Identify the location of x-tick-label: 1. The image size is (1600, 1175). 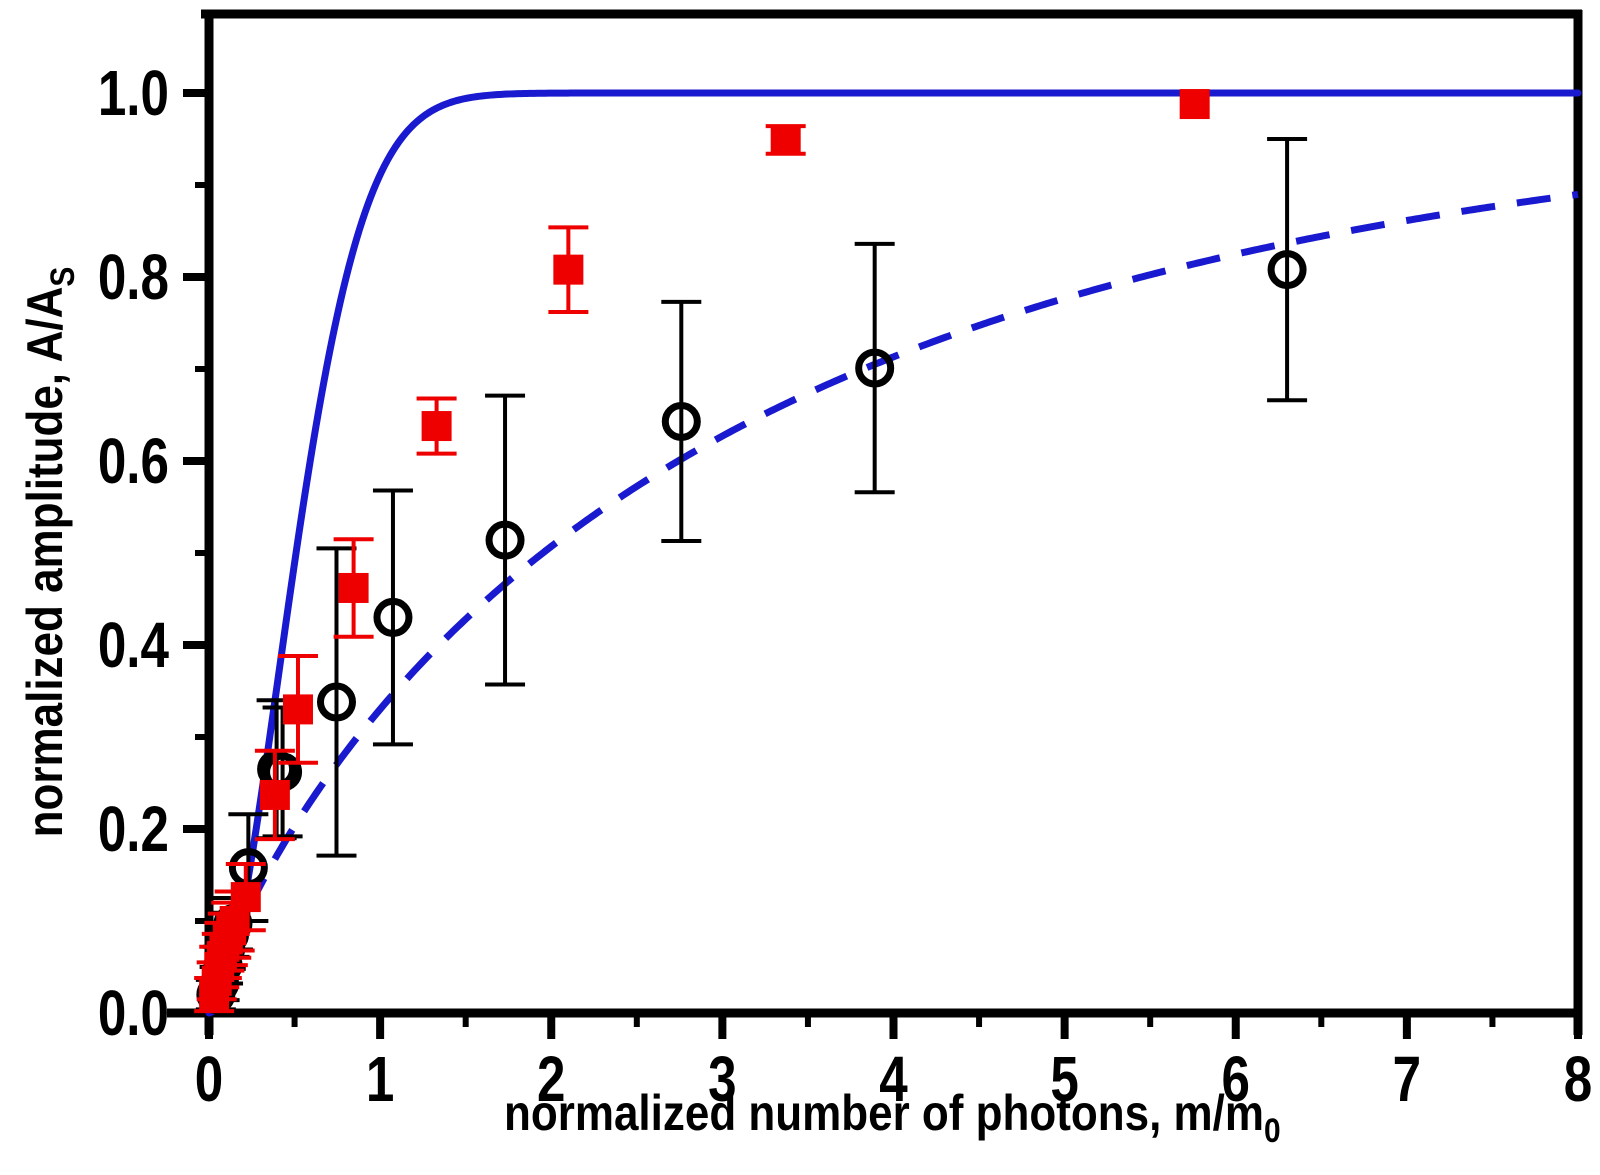
(380, 1080).